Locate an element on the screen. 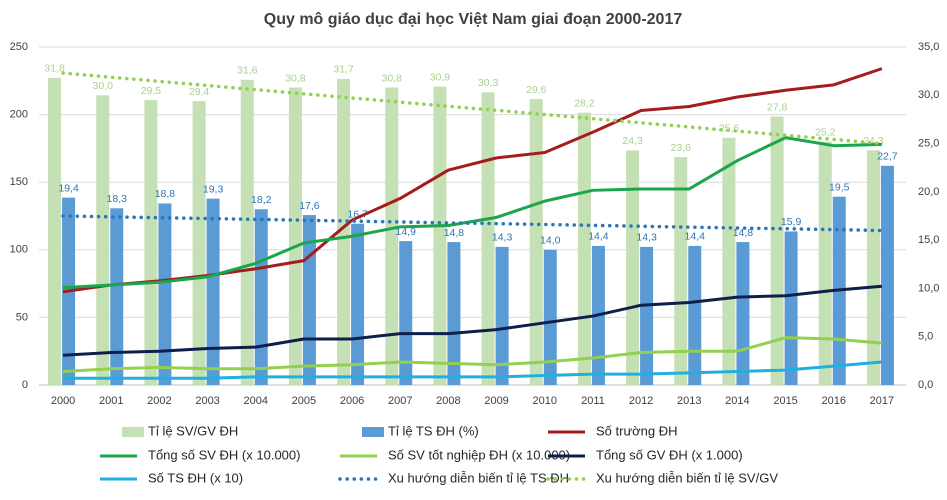  y2-tick-label: 10,0 is located at coordinates (928, 288).